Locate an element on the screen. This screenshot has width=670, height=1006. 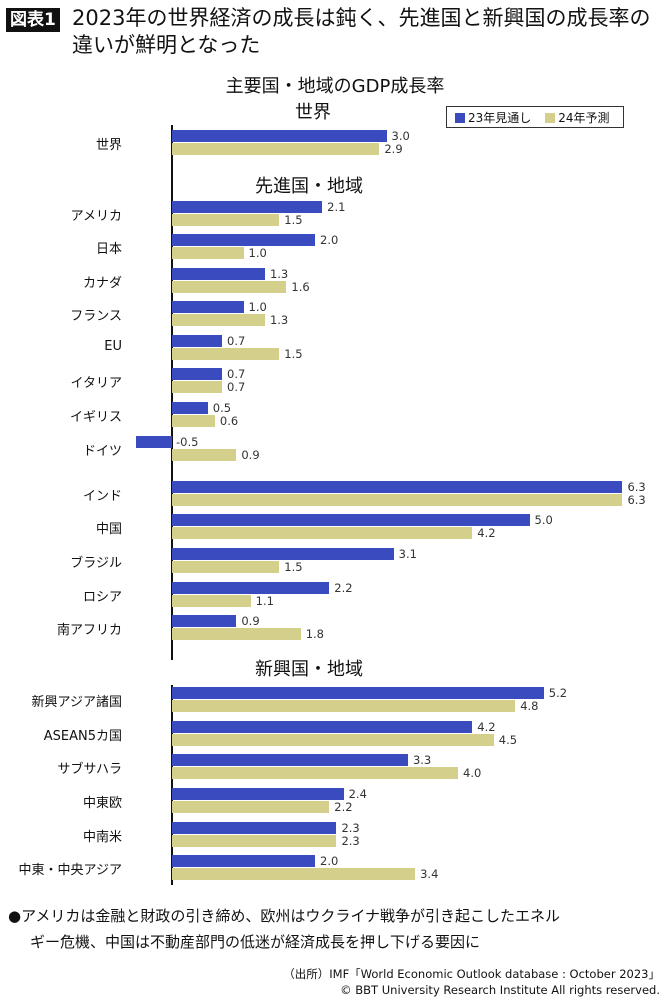
category-label: ブラジル is located at coordinates (96, 563).